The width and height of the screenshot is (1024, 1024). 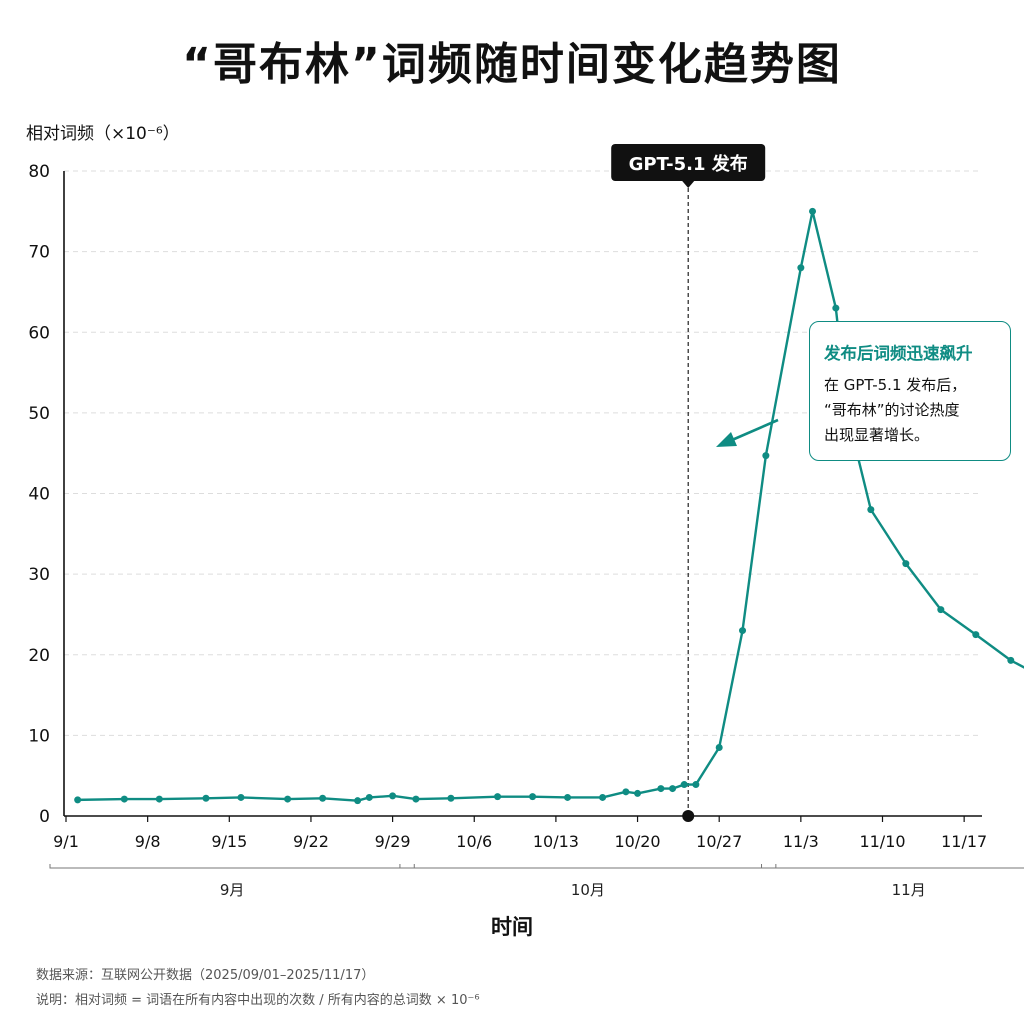 I want to click on x-tick-label: 9/1, so click(x=66, y=841).